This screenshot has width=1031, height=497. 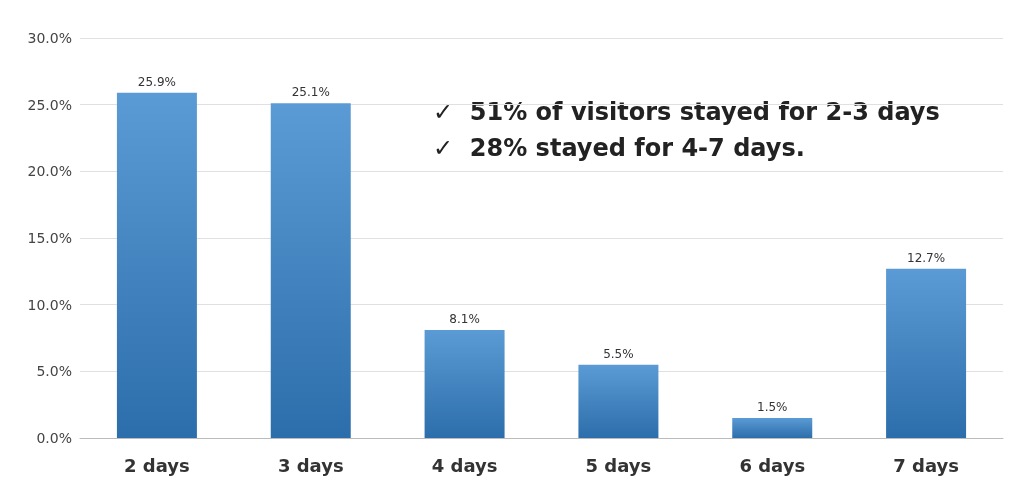 What do you see at coordinates (618, 465) in the screenshot?
I see `x-tick-label: 5 days` at bounding box center [618, 465].